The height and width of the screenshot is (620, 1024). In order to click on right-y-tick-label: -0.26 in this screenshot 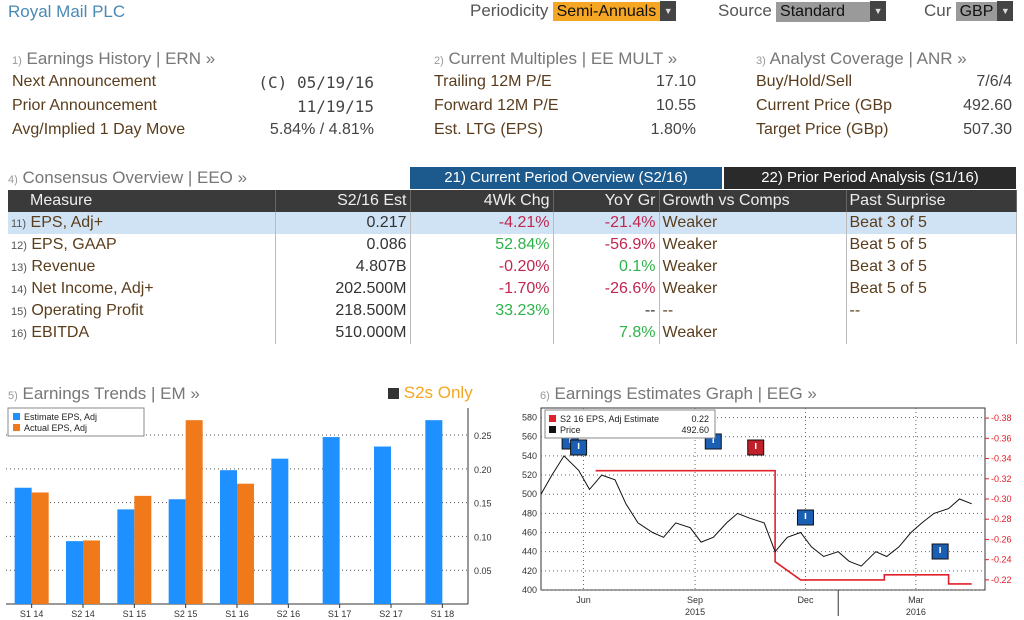, I will do `click(1001, 539)`.